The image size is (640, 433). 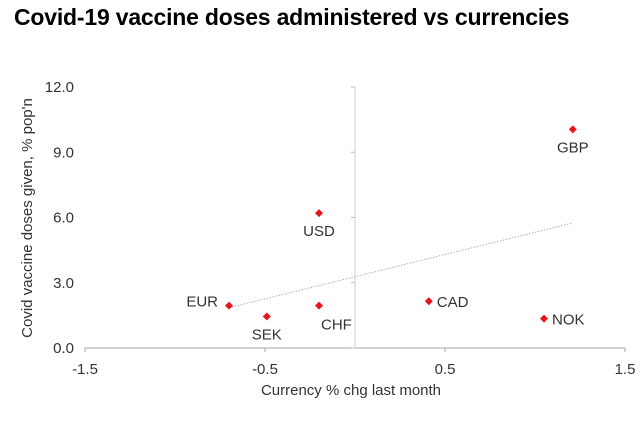 I want to click on data-label-cad: CAD, so click(x=453, y=302).